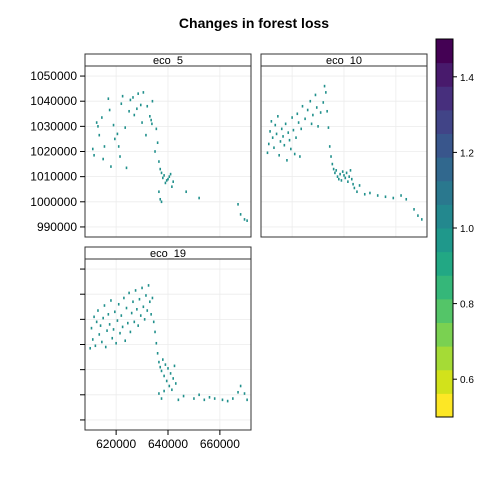  Describe the element at coordinates (53, 101) in the screenshot. I see `y-tick-label: 1040000` at that location.